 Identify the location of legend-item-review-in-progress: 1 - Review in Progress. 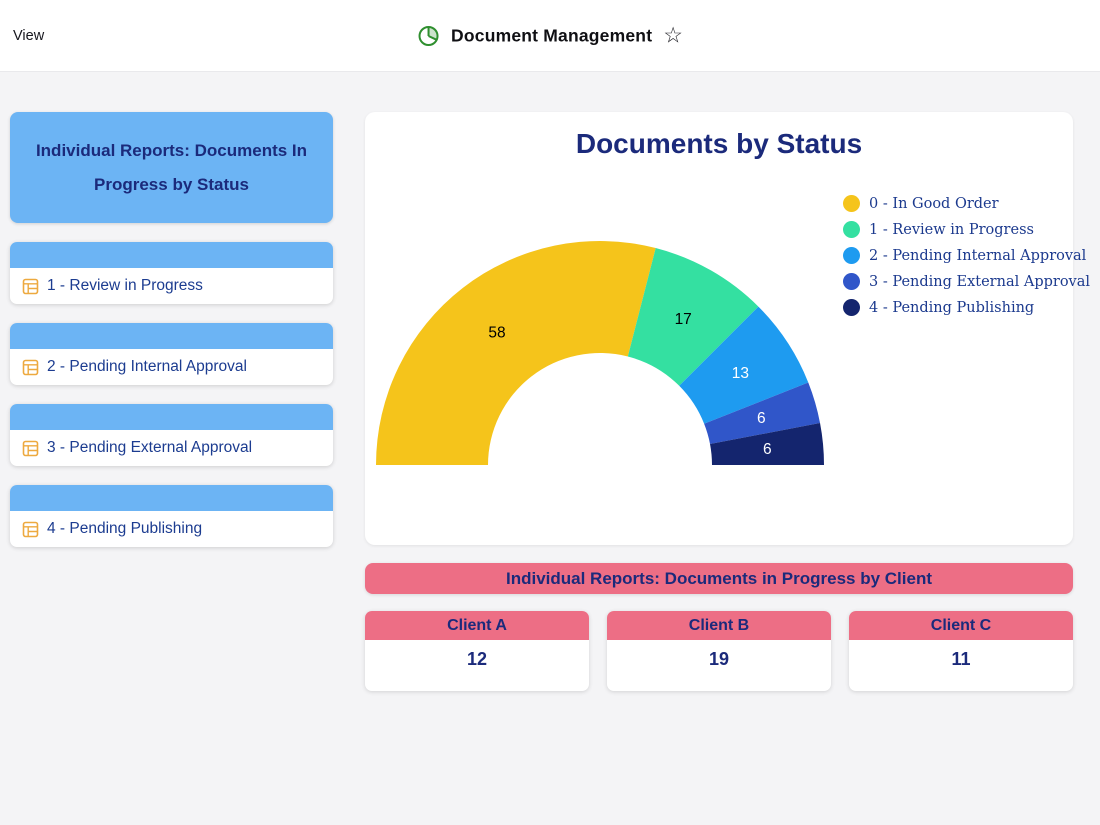
(966, 229).